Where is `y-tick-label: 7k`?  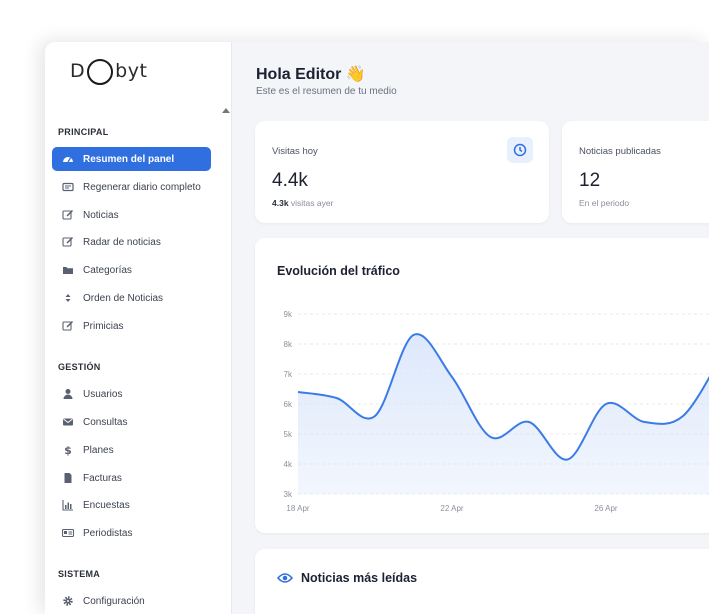 y-tick-label: 7k is located at coordinates (288, 374).